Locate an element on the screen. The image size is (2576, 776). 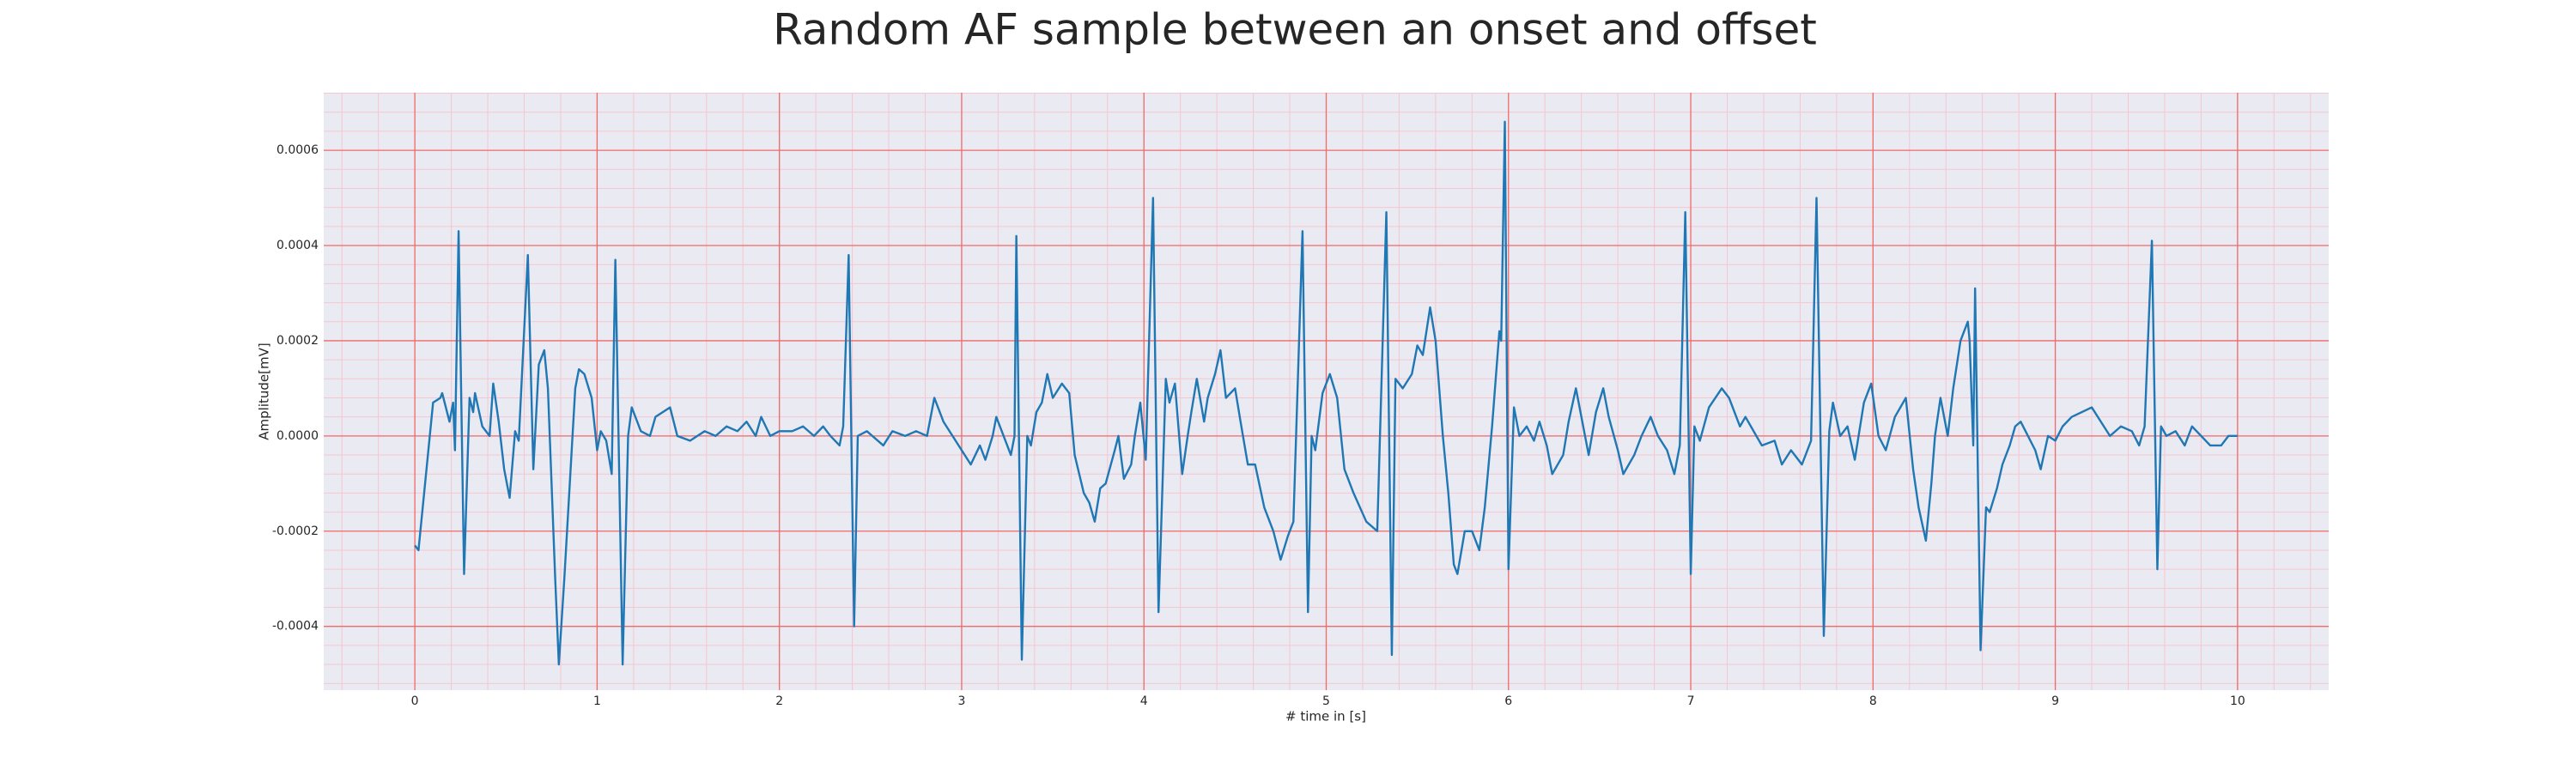
x-axis-label: # time in [s] is located at coordinates (1325, 716).